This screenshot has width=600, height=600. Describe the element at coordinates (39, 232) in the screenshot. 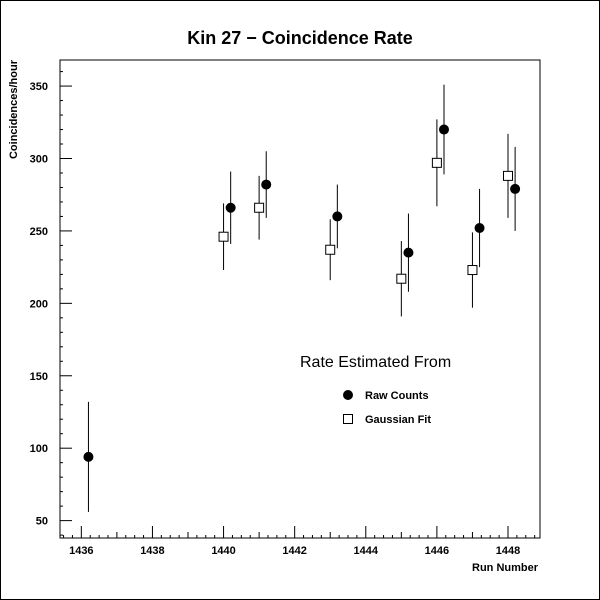

I see `y-tick-label: 250` at that location.